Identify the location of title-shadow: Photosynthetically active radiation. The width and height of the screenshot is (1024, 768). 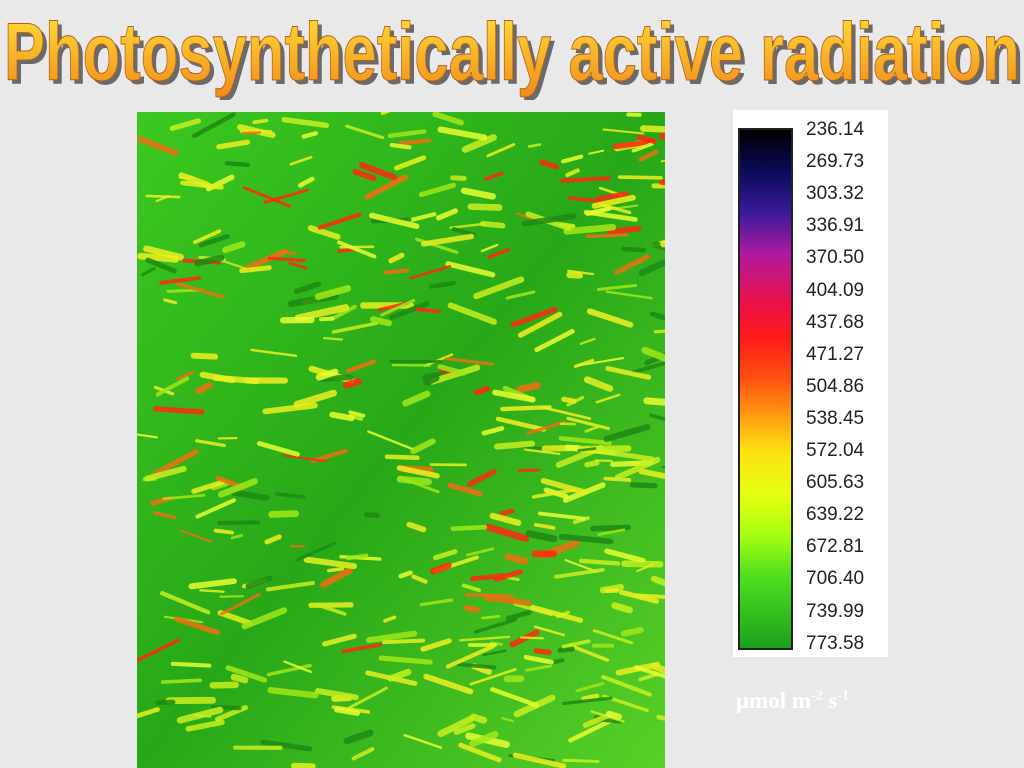
(516, 55).